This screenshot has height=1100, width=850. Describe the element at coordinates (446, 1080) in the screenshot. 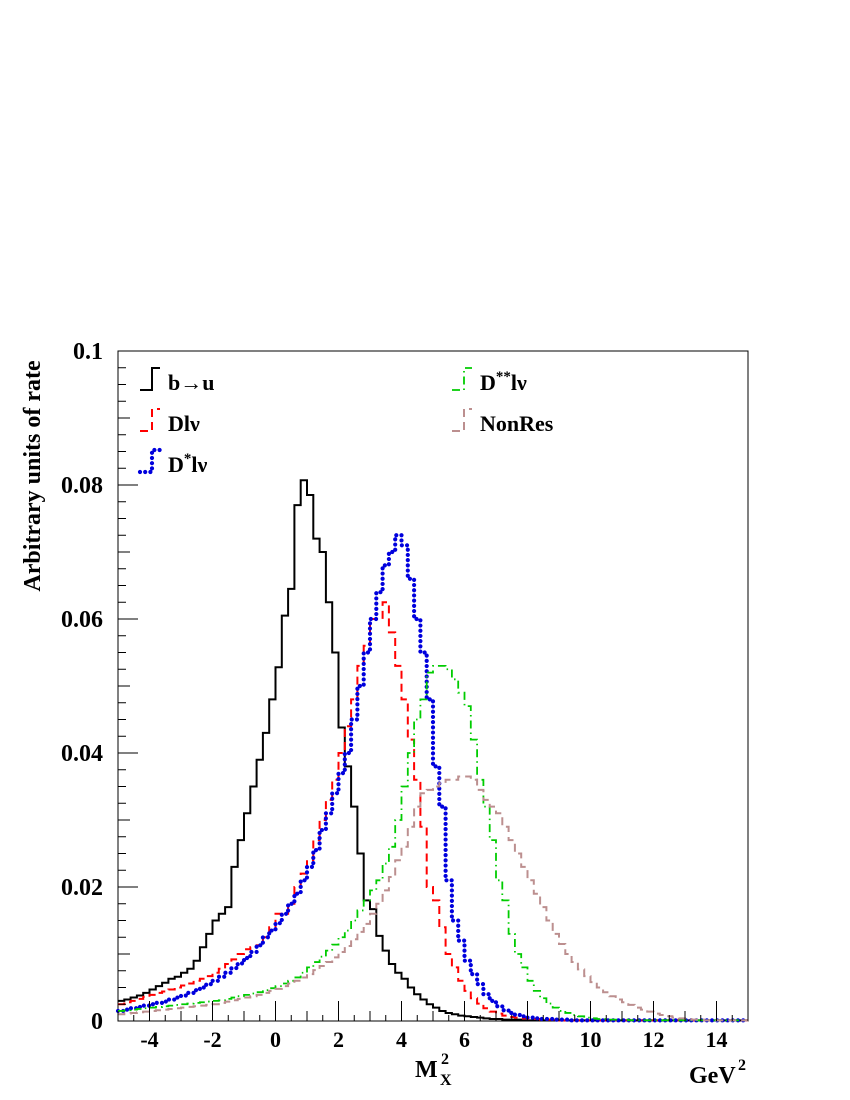

I see `x-axis-label-sub: X` at that location.